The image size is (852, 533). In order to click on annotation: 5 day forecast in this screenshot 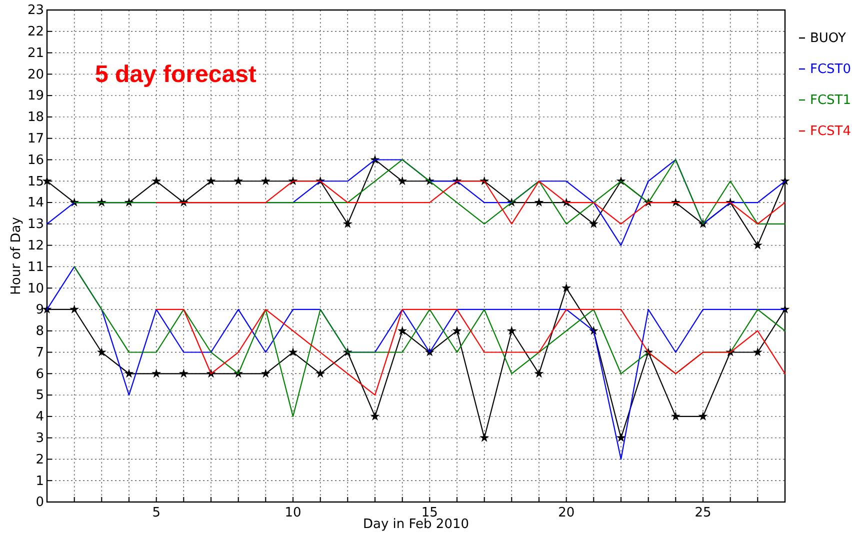, I will do `click(175, 74)`.